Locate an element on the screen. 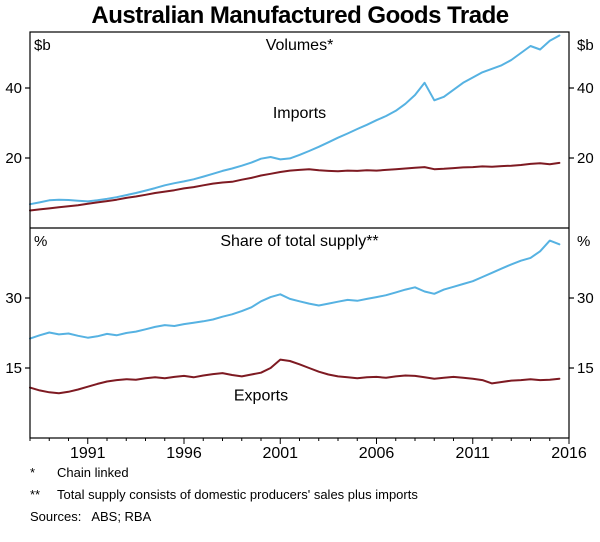  footnote: * Chain linked is located at coordinates (315, 472).